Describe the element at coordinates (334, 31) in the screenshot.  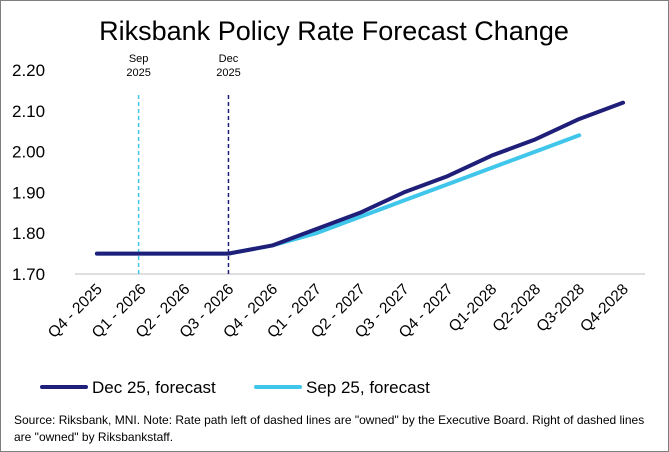
I see `chart-title: Riksbank Policy Rate Forecast Change` at that location.